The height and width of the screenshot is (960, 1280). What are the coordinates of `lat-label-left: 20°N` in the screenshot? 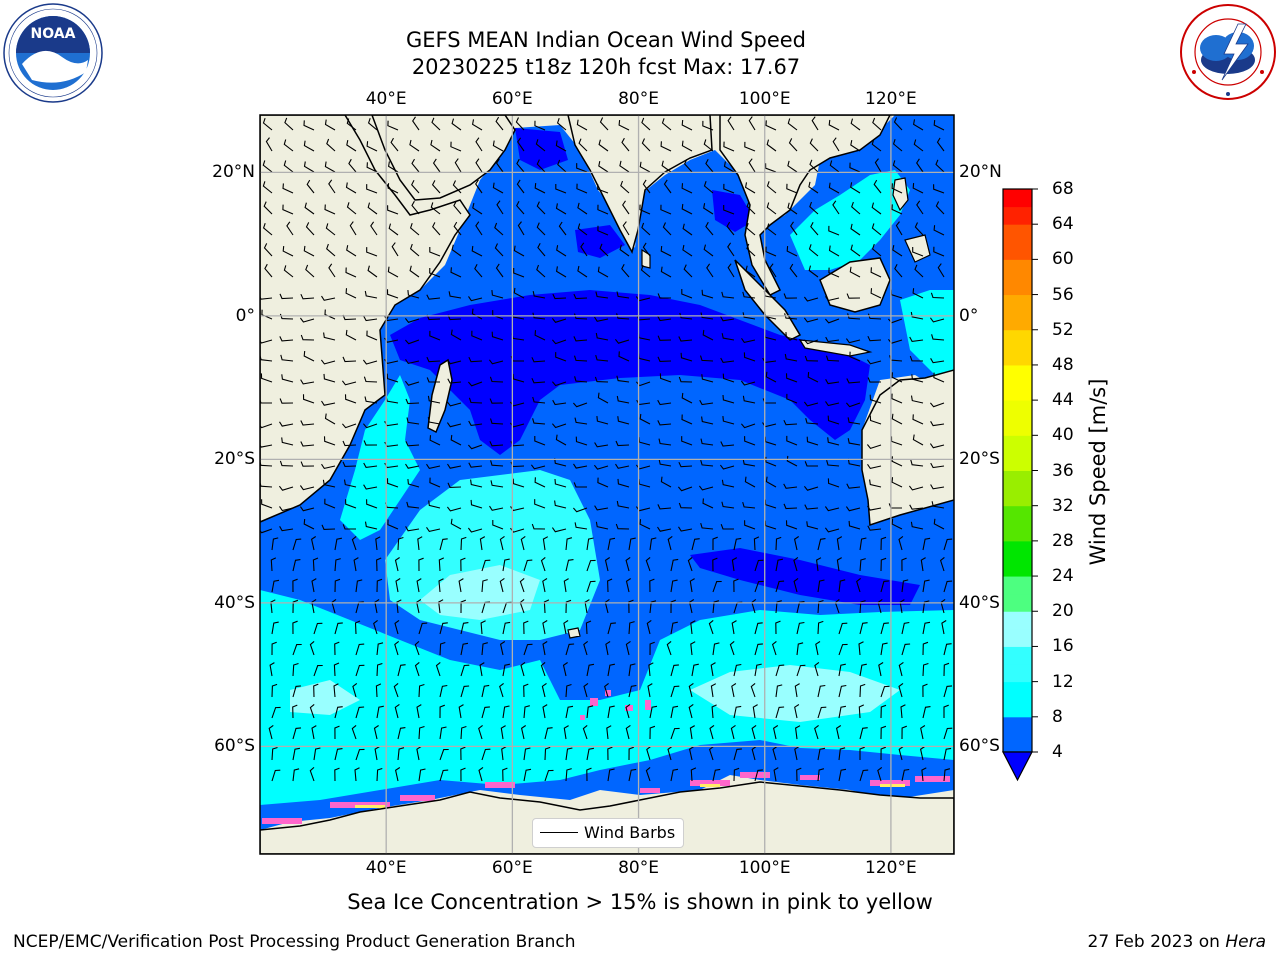 It's located at (233, 172).